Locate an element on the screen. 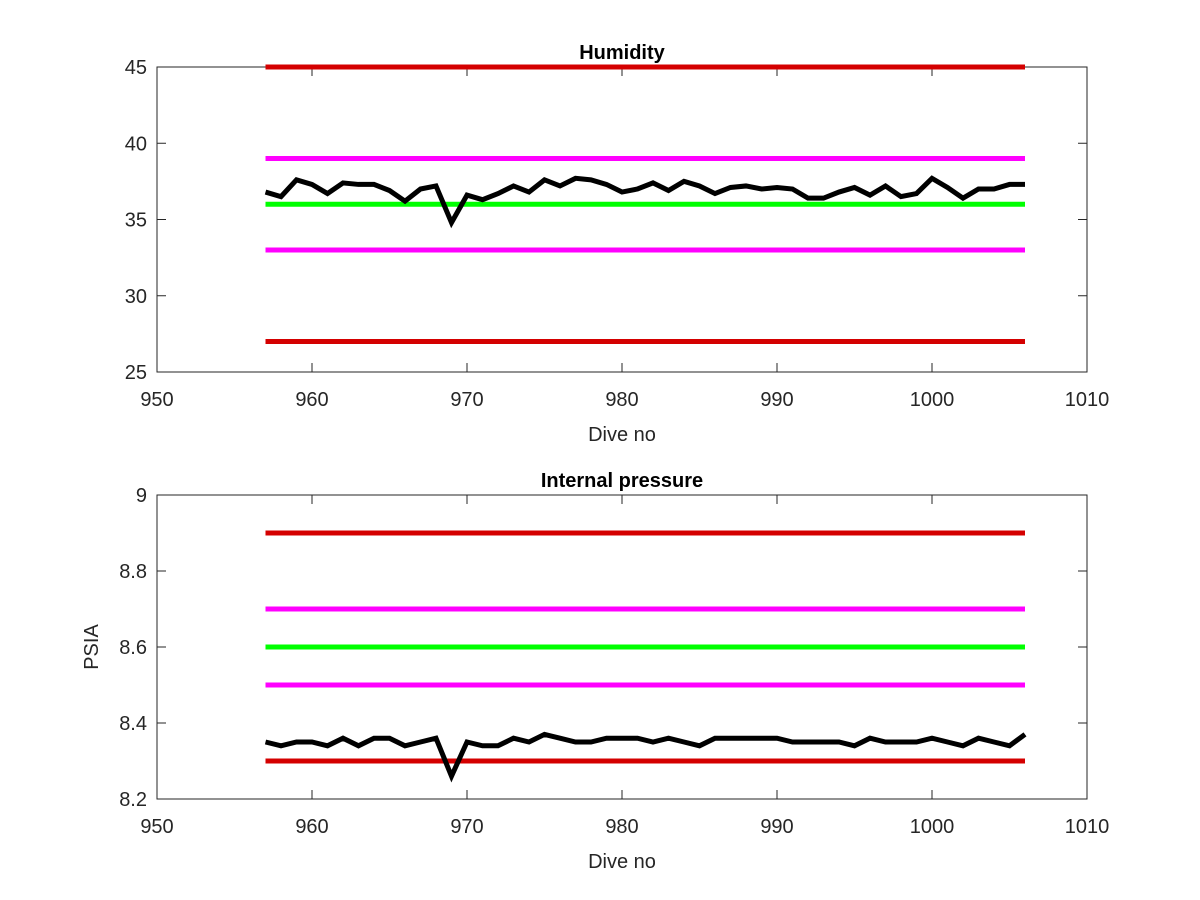 The height and width of the screenshot is (900, 1200). y-tick-label: 25 is located at coordinates (136, 373).